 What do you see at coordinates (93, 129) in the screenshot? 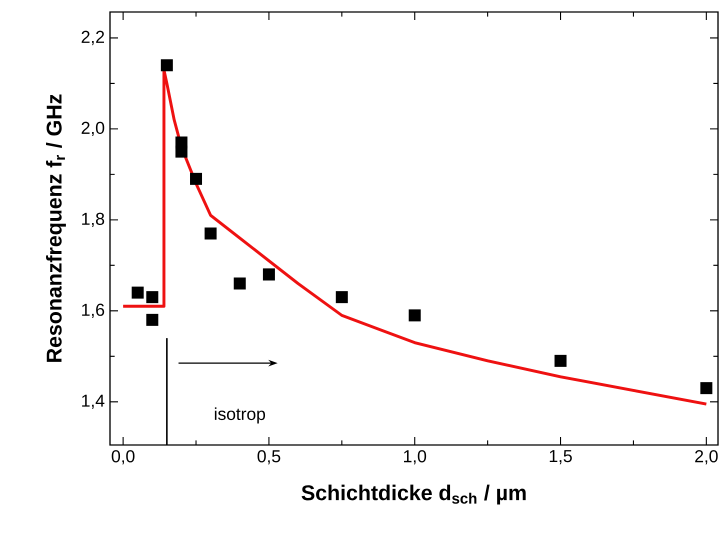
I see `y-tick-label: 2,0` at bounding box center [93, 129].